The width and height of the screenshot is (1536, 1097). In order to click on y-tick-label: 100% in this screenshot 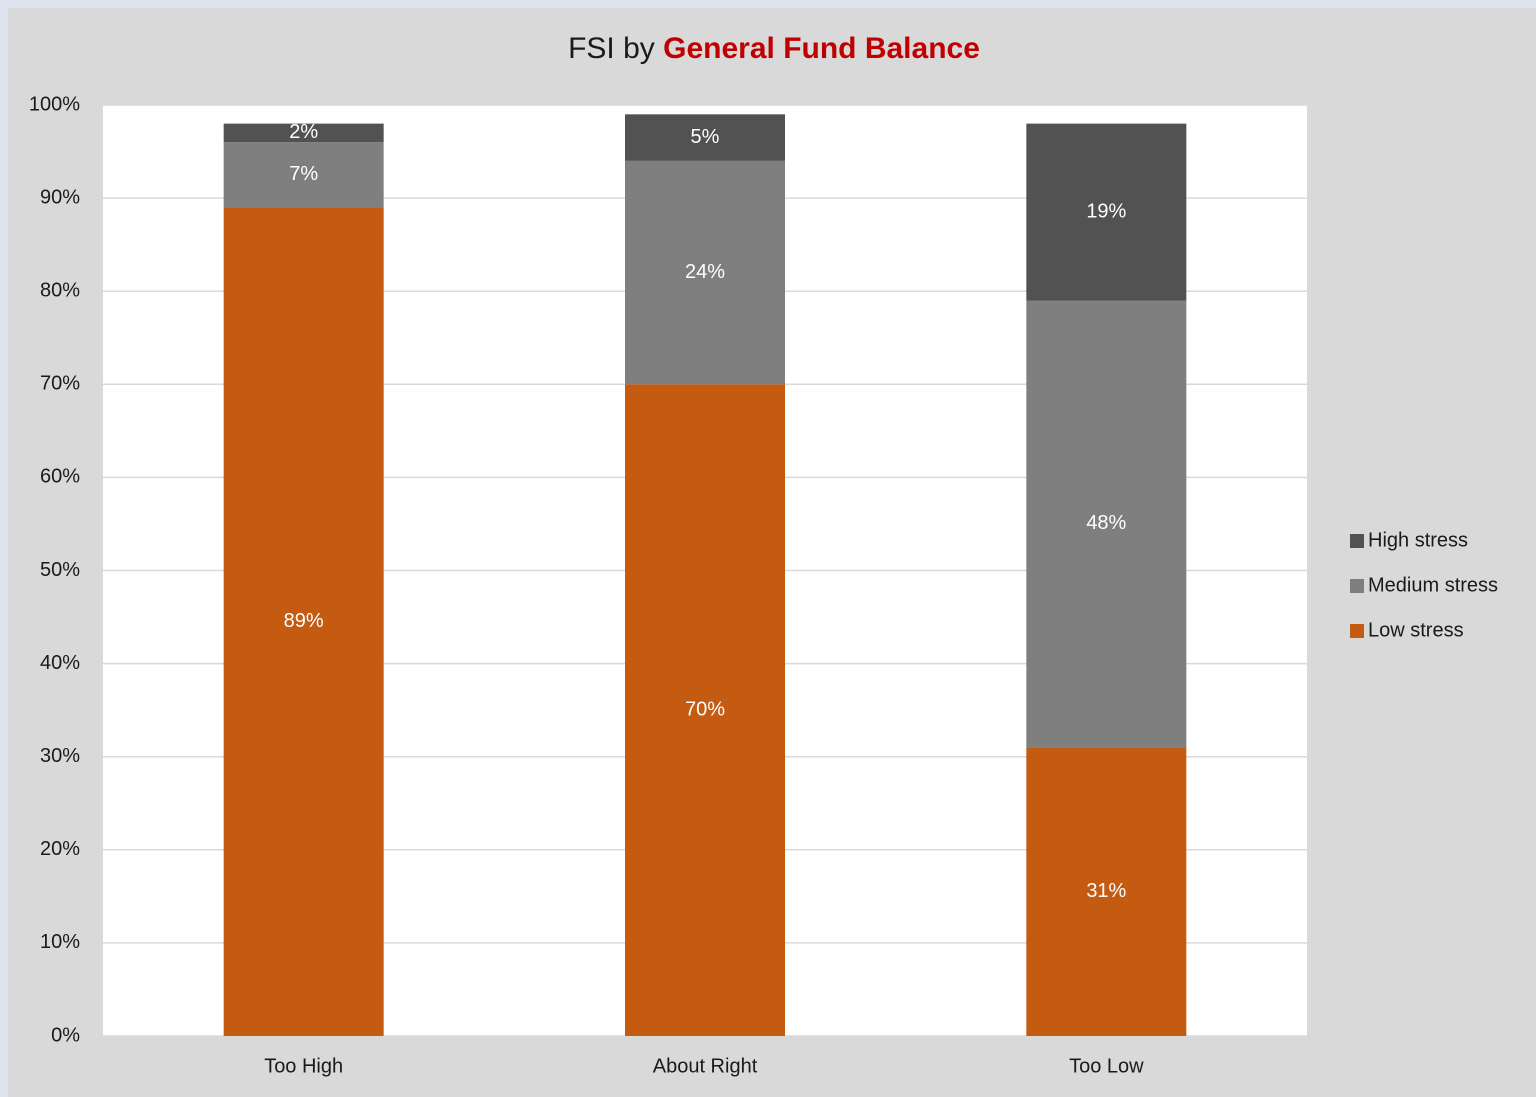, I will do `click(54, 104)`.